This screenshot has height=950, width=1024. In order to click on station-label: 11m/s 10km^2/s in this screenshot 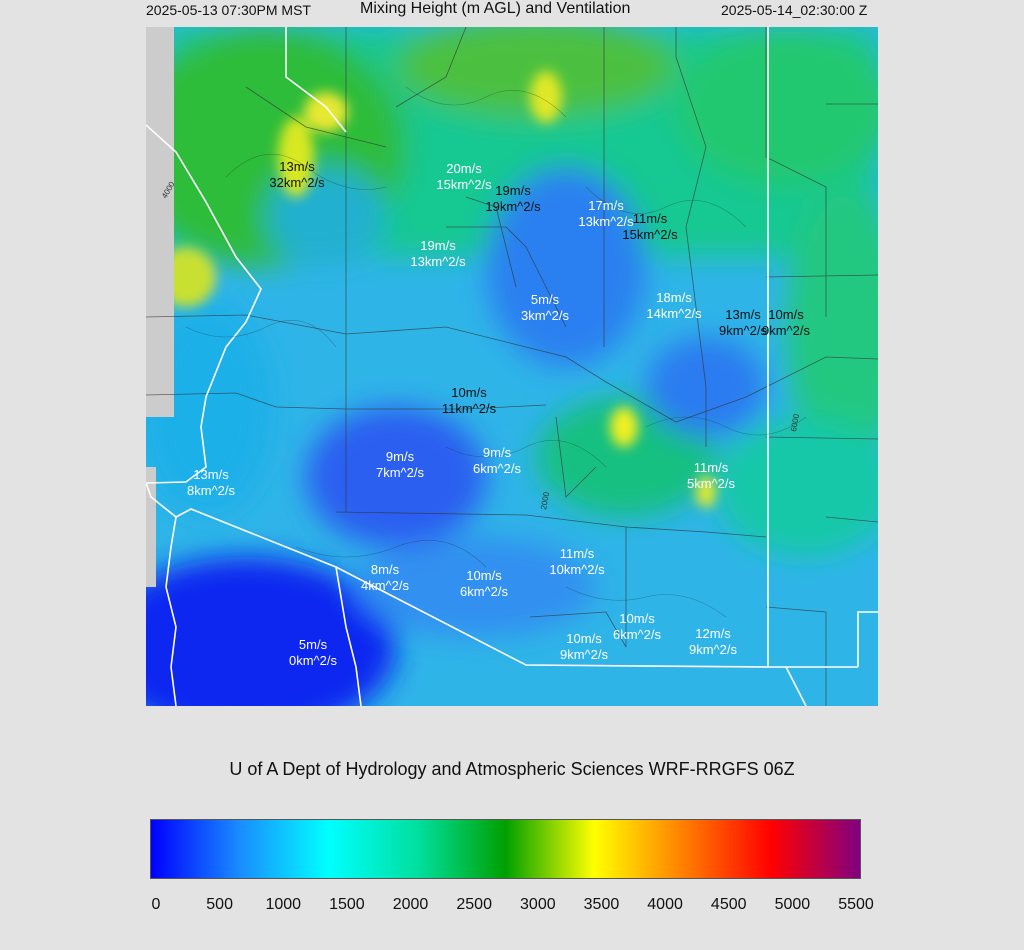, I will do `click(576, 562)`.